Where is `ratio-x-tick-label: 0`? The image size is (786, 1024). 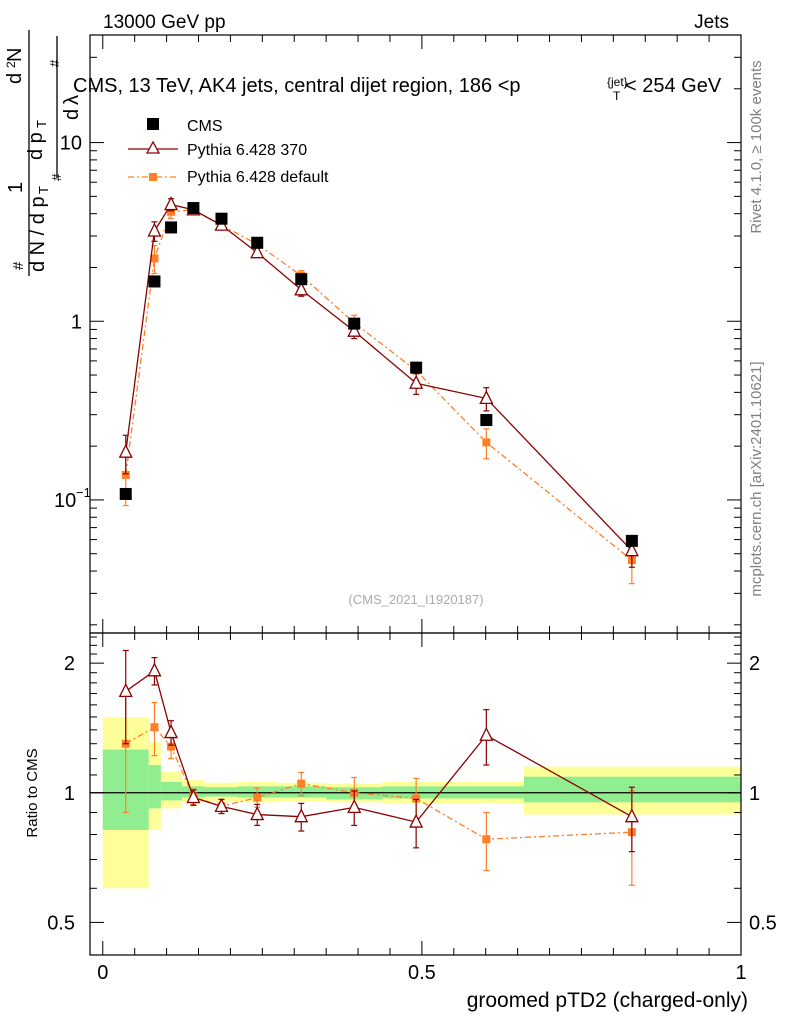 ratio-x-tick-label: 0 is located at coordinates (102, 973).